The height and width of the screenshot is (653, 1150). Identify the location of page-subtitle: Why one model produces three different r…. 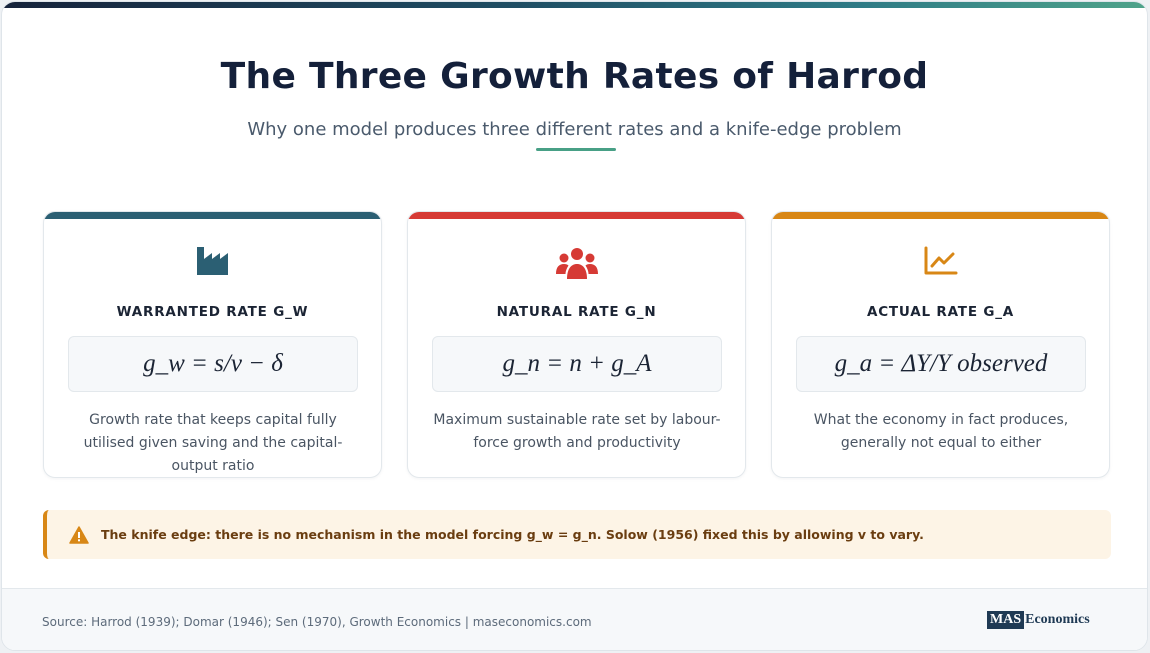
(574, 129).